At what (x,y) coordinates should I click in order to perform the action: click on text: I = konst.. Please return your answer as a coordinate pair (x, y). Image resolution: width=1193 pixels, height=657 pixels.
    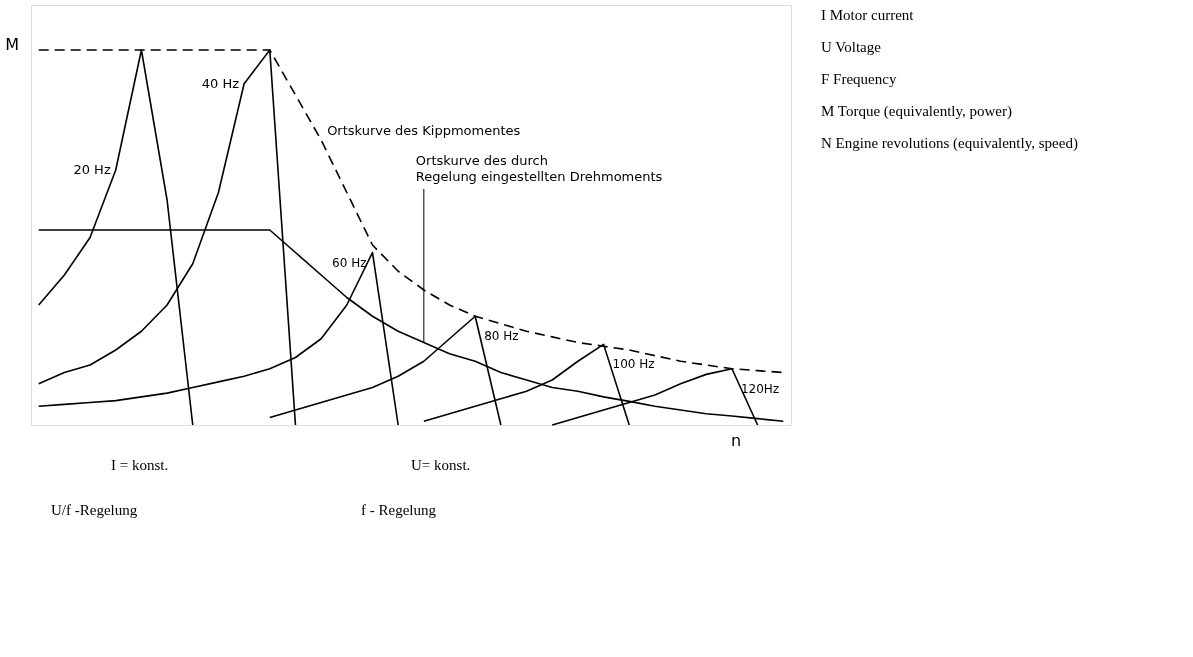
    Looking at the image, I should click on (140, 465).